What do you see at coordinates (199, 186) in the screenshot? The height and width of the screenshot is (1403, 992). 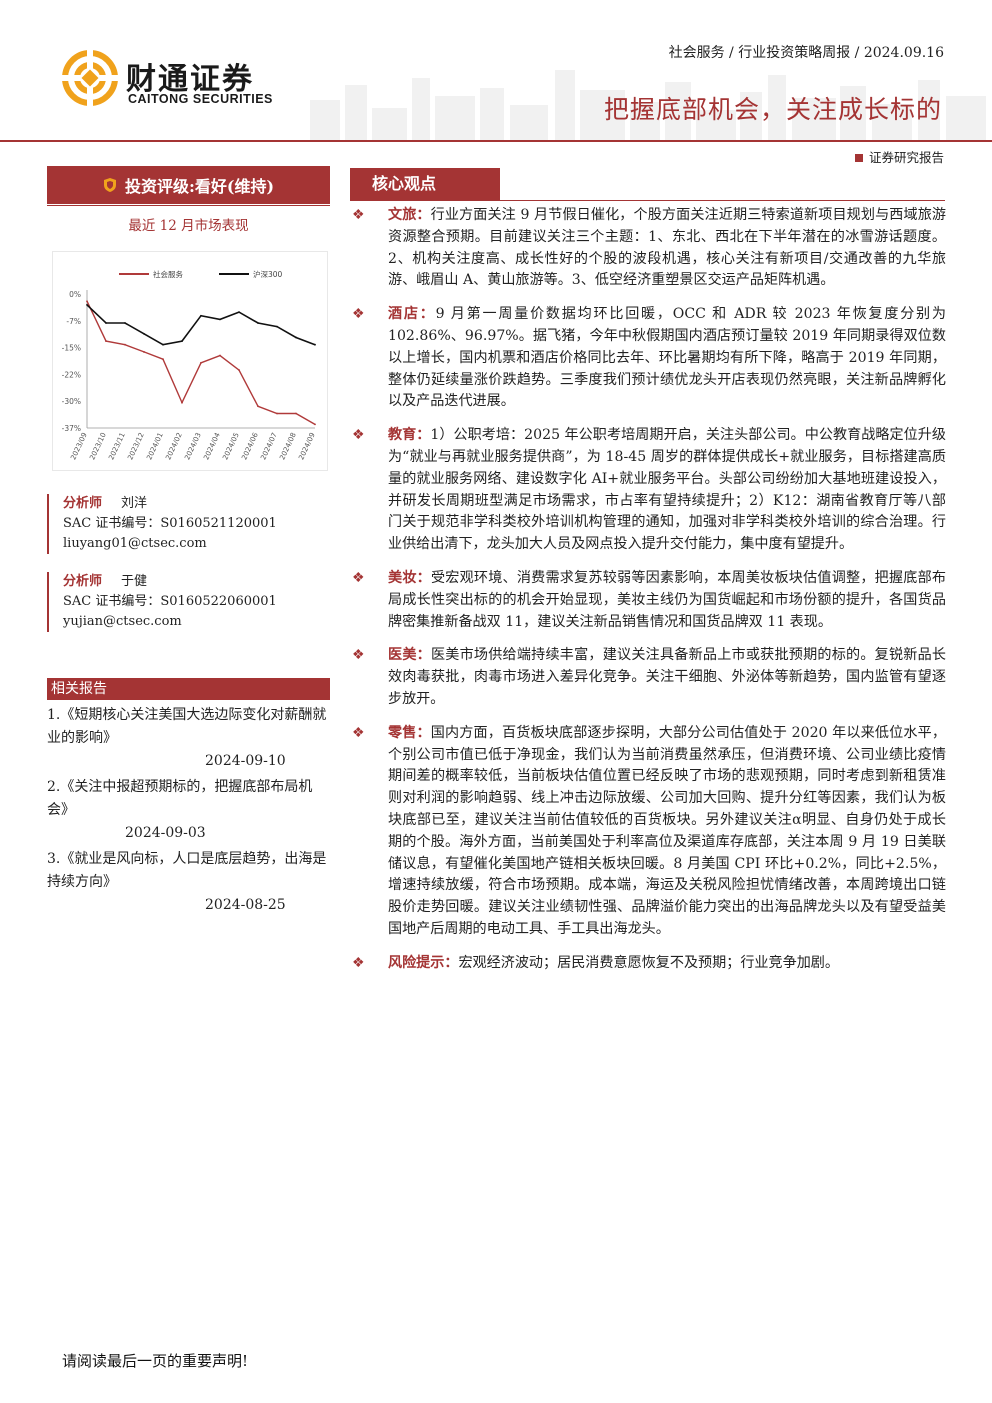 I see `rating-label: 投资评级:看好(维持)` at bounding box center [199, 186].